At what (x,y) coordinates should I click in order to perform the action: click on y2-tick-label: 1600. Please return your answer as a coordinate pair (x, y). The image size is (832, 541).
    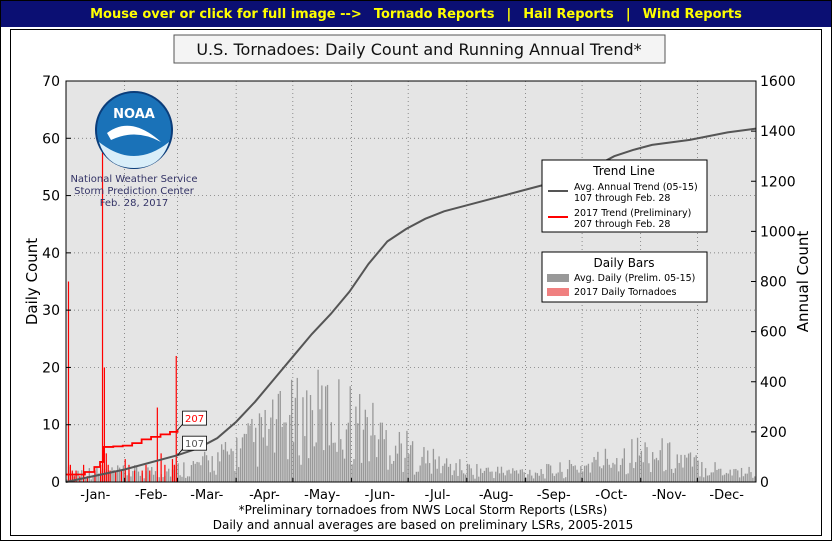
    Looking at the image, I should click on (778, 82).